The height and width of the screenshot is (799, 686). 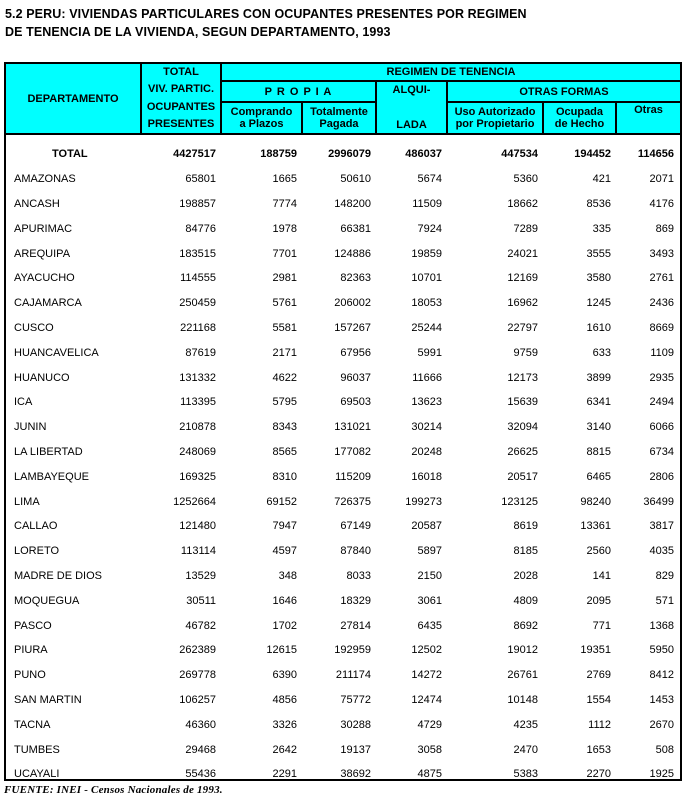 What do you see at coordinates (525, 625) in the screenshot?
I see `cell-value: 8692` at bounding box center [525, 625].